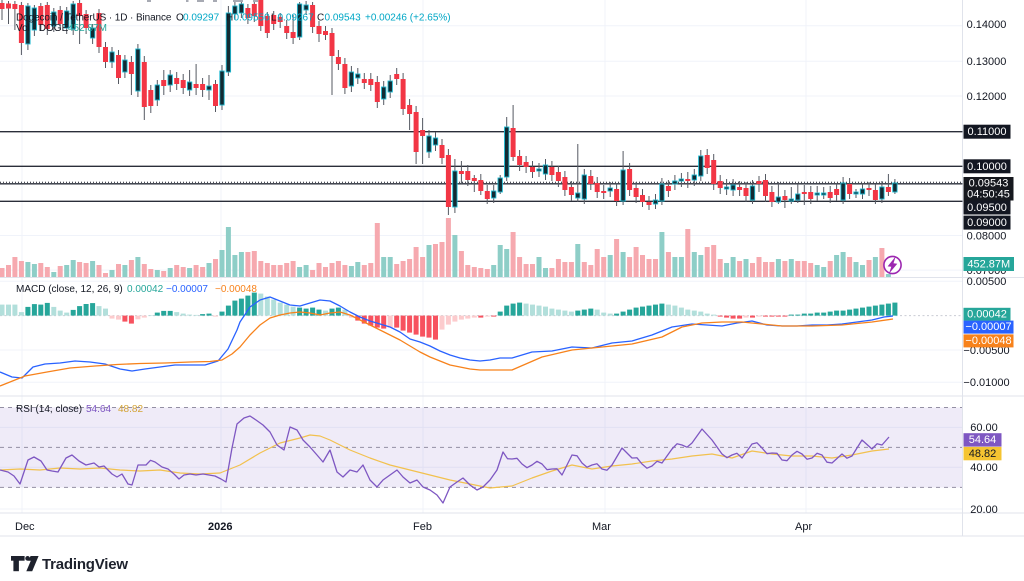 This screenshot has height=581, width=1024. Describe the element at coordinates (987, 62) in the screenshot. I see `svg-text: 0.13000` at that location.